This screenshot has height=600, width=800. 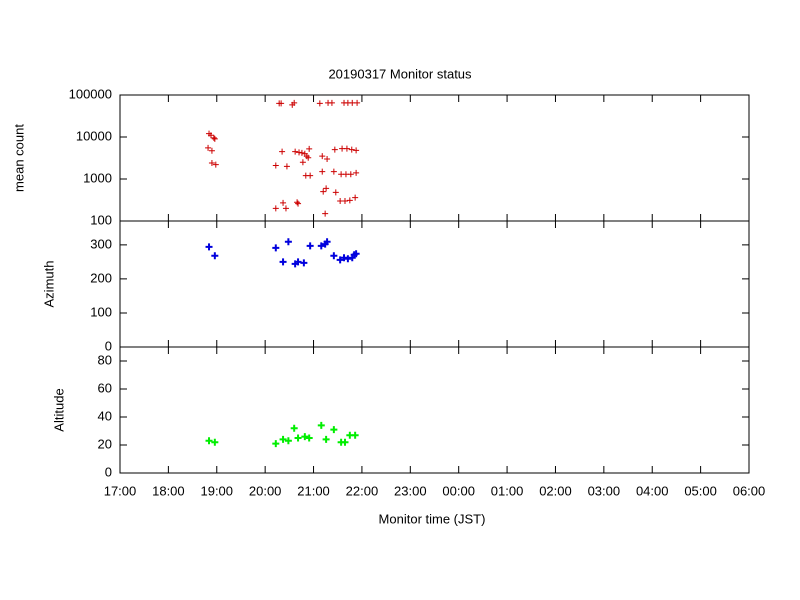 What do you see at coordinates (105, 359) in the screenshot?
I see `y-tick-label: 80` at bounding box center [105, 359].